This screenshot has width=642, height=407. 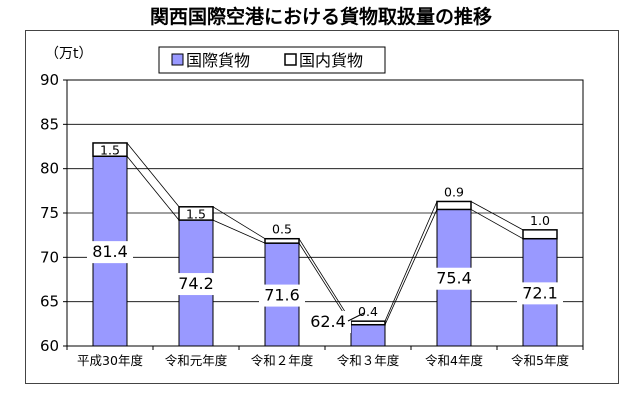 What do you see at coordinates (356, 317) in the screenshot?
I see `leader-line` at bounding box center [356, 317].